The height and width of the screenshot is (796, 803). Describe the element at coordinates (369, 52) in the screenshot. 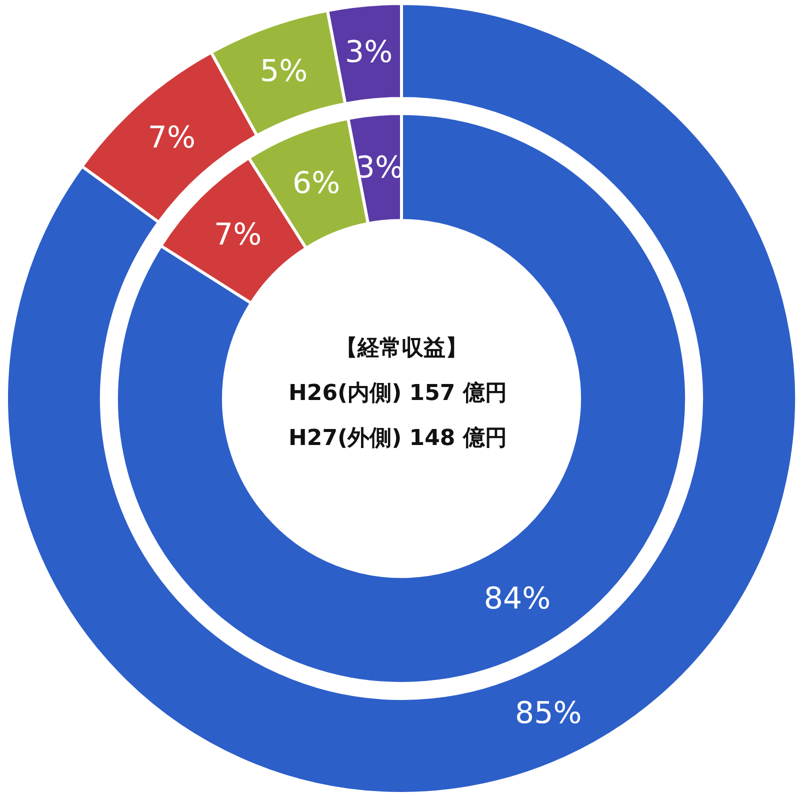

I see `data-label: 3%` at that location.